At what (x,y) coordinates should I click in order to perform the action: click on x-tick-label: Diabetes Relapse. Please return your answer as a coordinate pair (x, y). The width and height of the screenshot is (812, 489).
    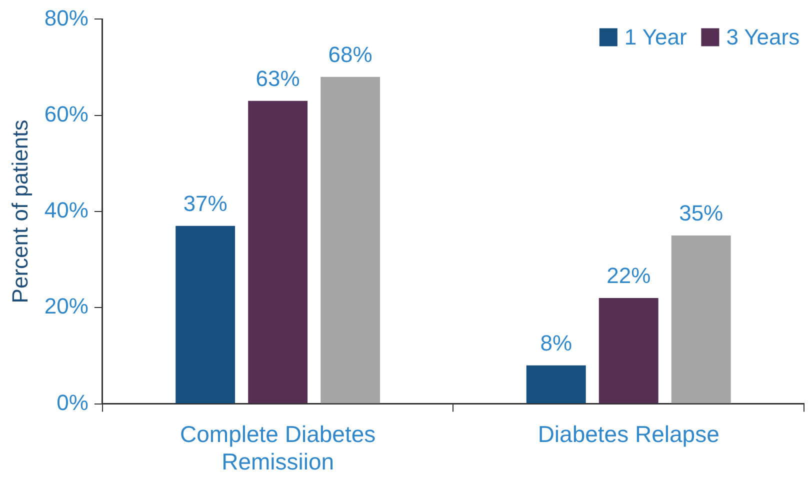
    Looking at the image, I should click on (629, 433).